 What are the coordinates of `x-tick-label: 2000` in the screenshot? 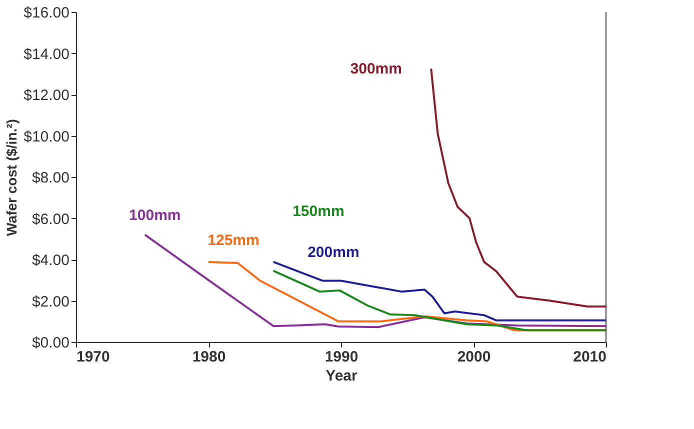 It's located at (474, 357).